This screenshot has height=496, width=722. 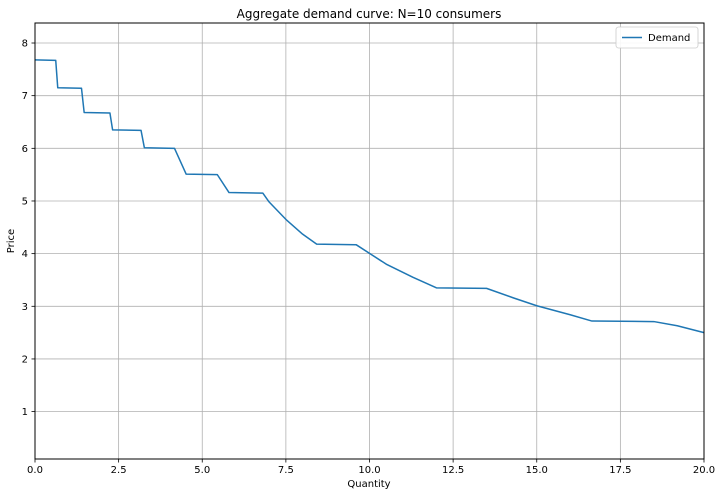 What do you see at coordinates (620, 470) in the screenshot?
I see `x-tick-label: 17.5` at bounding box center [620, 470].